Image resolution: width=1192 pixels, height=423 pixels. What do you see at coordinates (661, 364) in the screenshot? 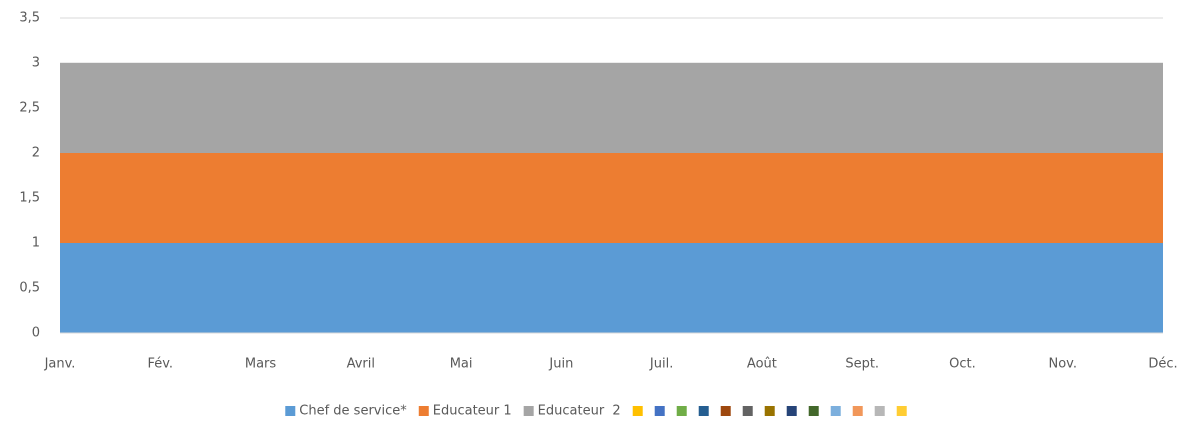
I see `x-tick-label: Juil.` at bounding box center [661, 364].